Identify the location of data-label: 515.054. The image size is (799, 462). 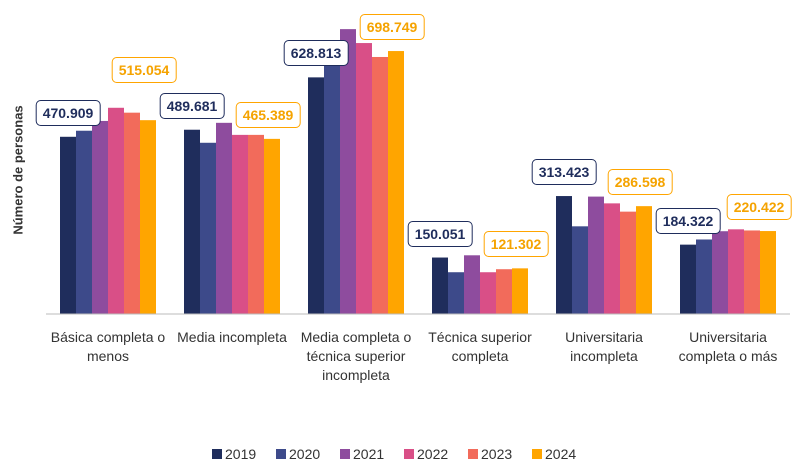
(144, 70).